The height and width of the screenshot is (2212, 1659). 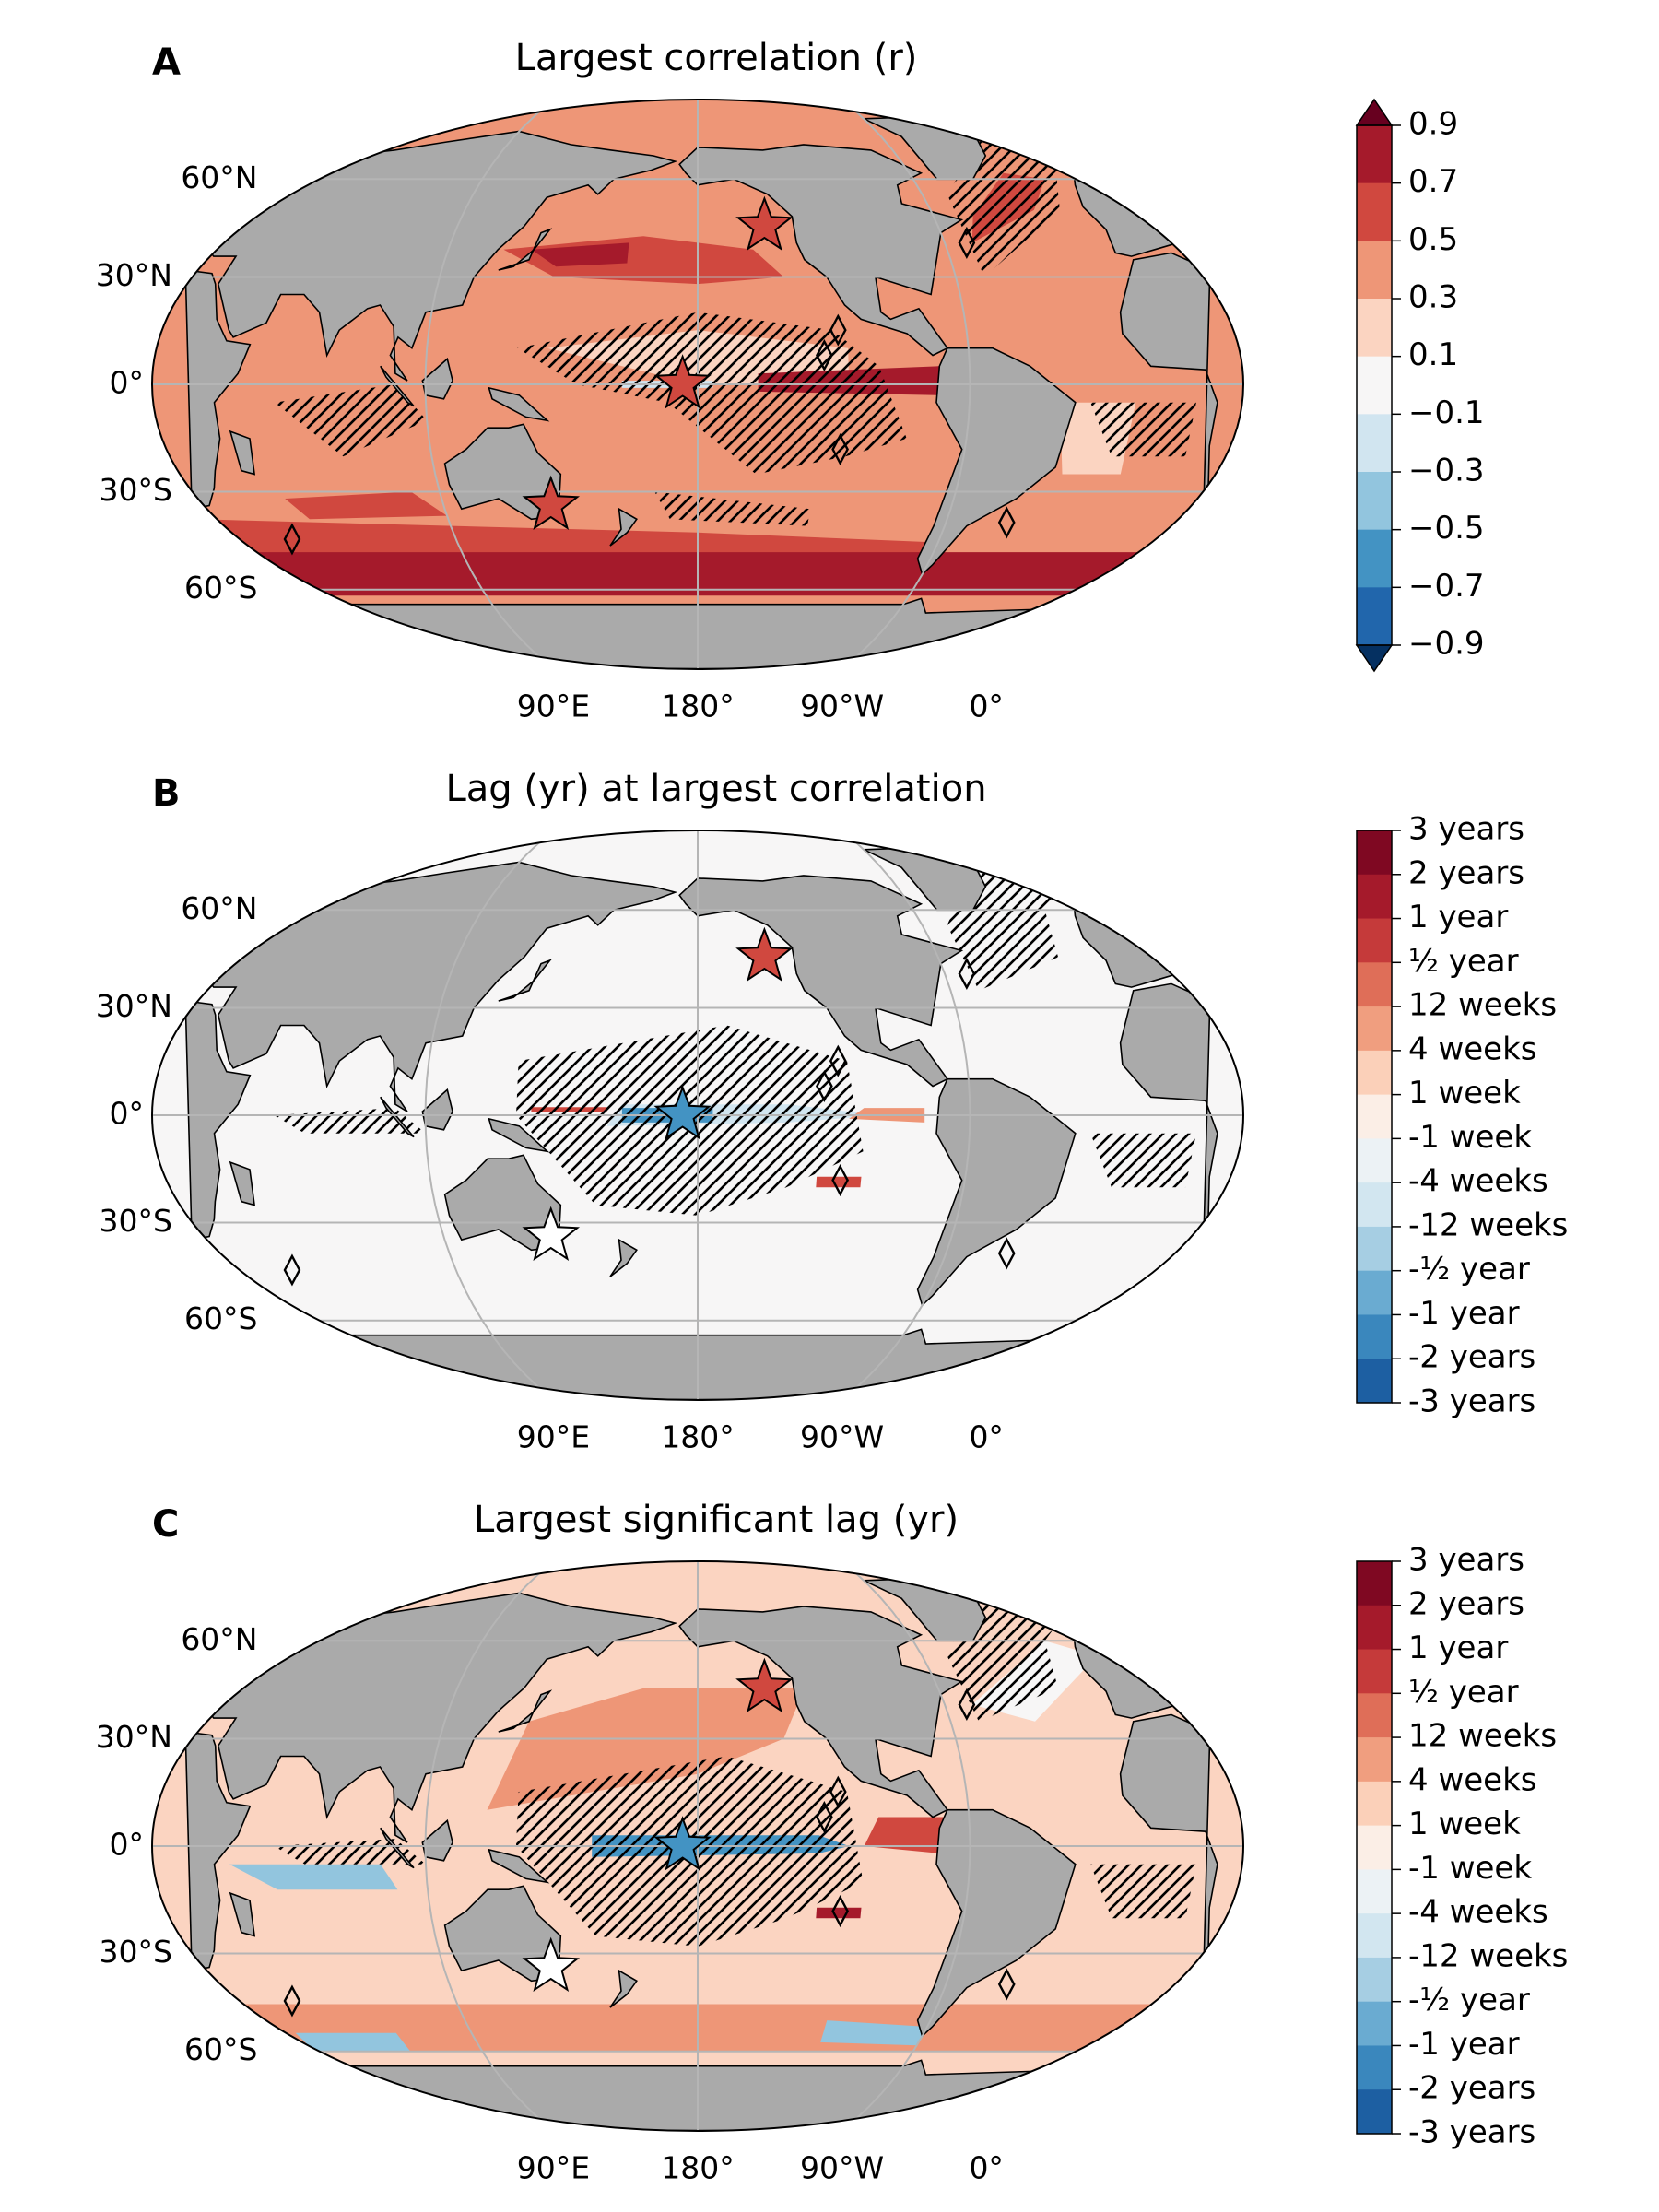 I want to click on colorbar-tick-label: 2 years, so click(x=1466, y=872).